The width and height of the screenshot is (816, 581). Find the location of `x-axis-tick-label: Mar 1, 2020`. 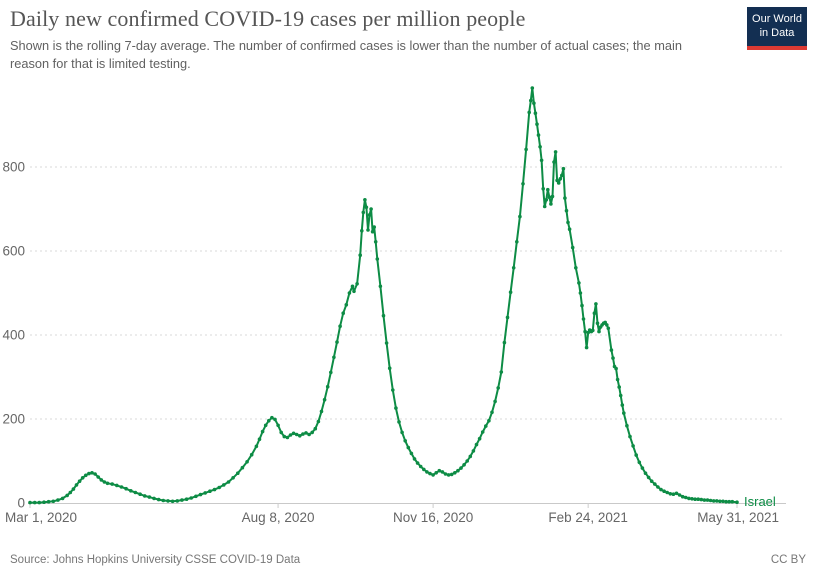

x-axis-tick-label: Mar 1, 2020 is located at coordinates (41, 517).